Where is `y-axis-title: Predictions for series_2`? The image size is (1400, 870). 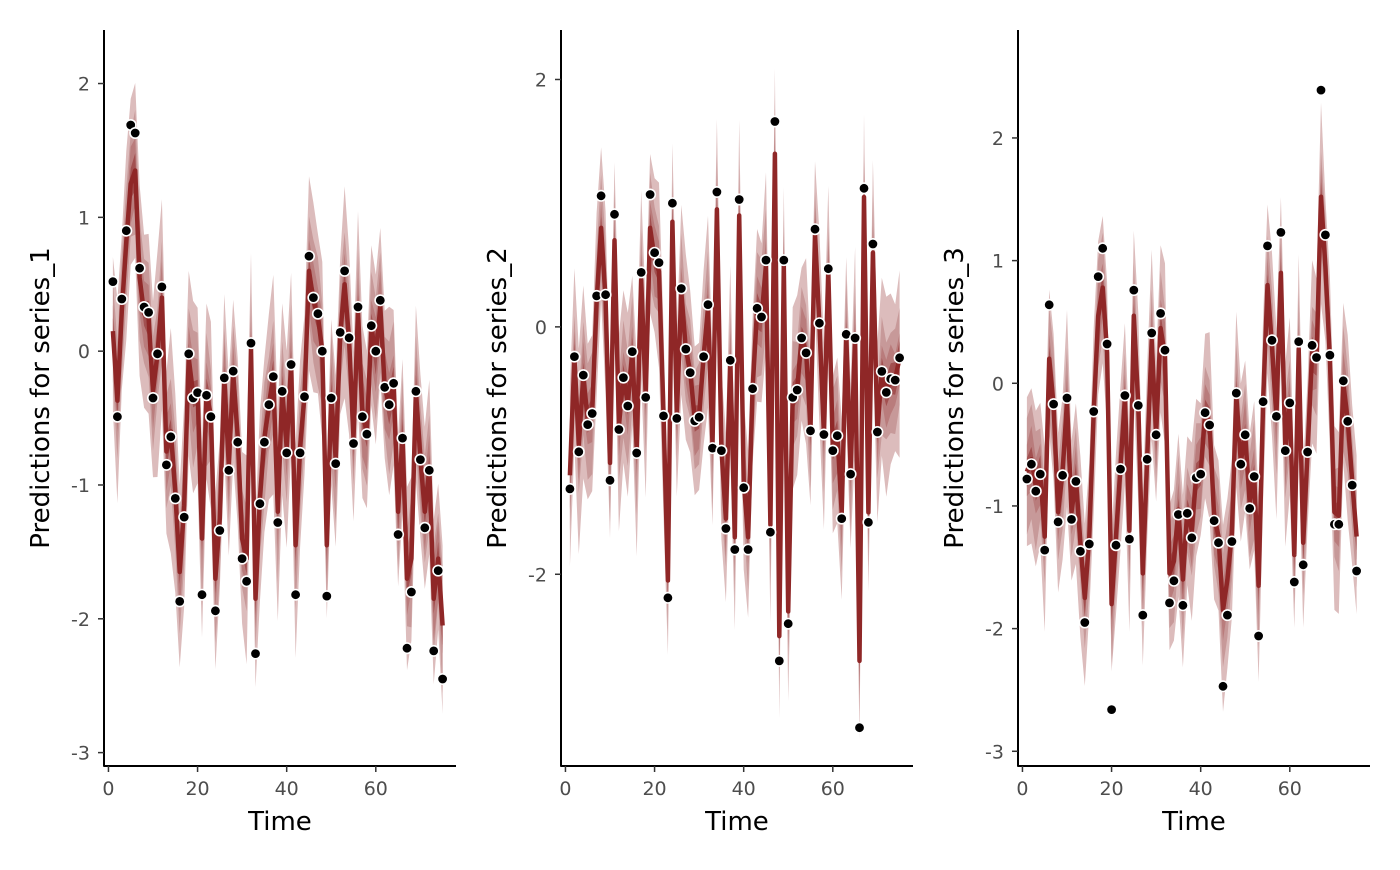 y-axis-title: Predictions for series_2 is located at coordinates (498, 398).